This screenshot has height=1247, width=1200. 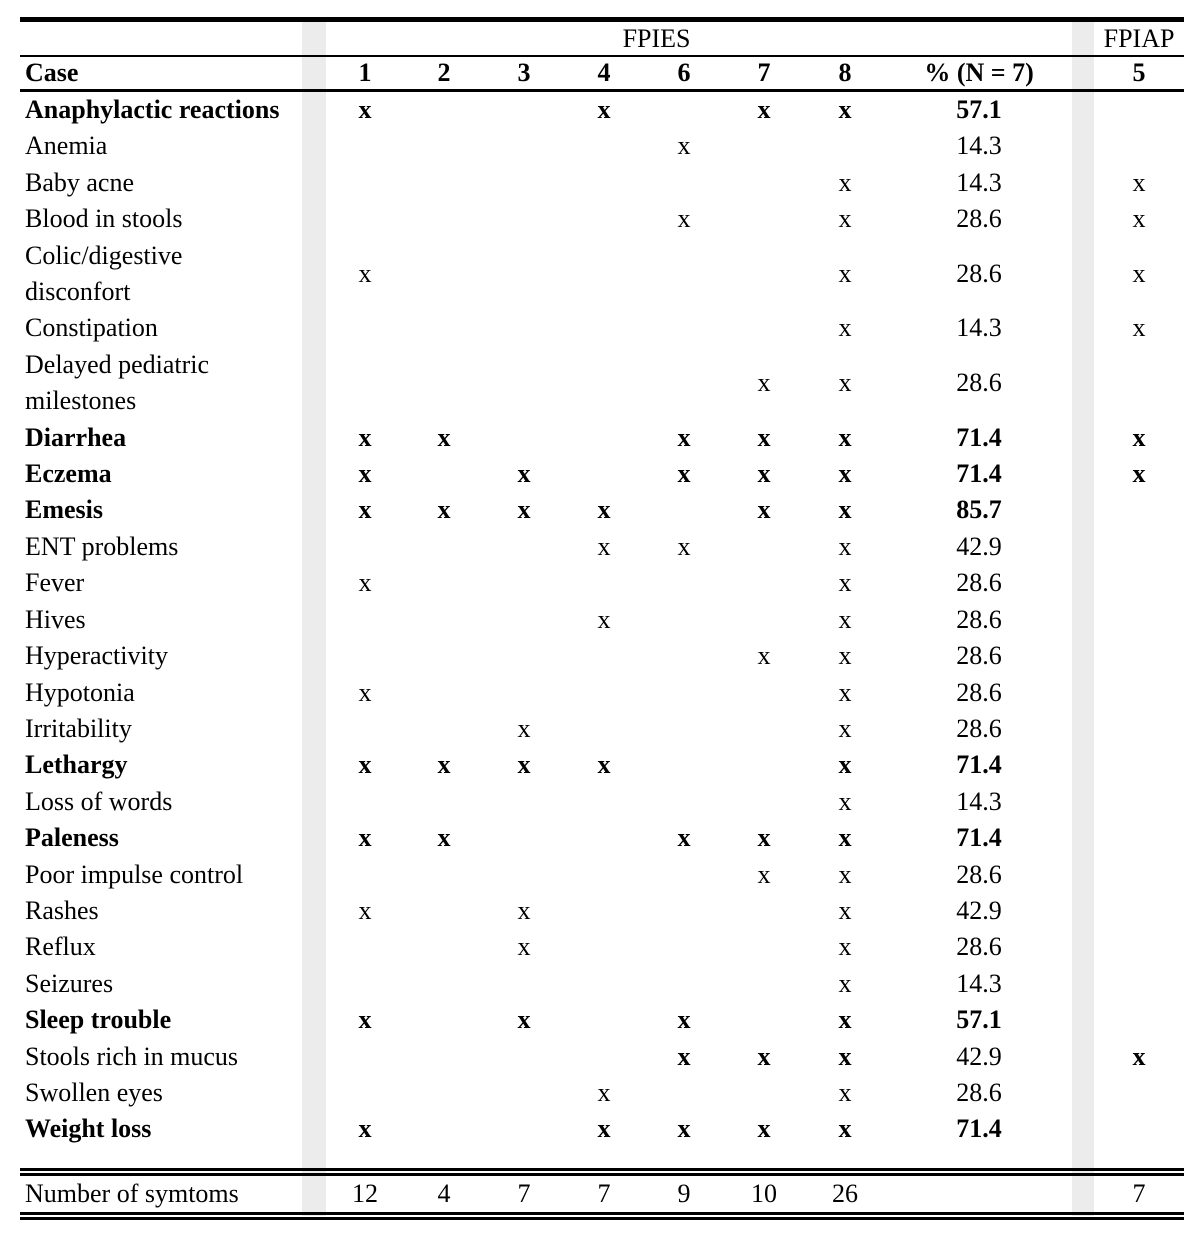 I want to click on symptom-row: Paleness x x x x x 71.4, so click(x=602, y=838).